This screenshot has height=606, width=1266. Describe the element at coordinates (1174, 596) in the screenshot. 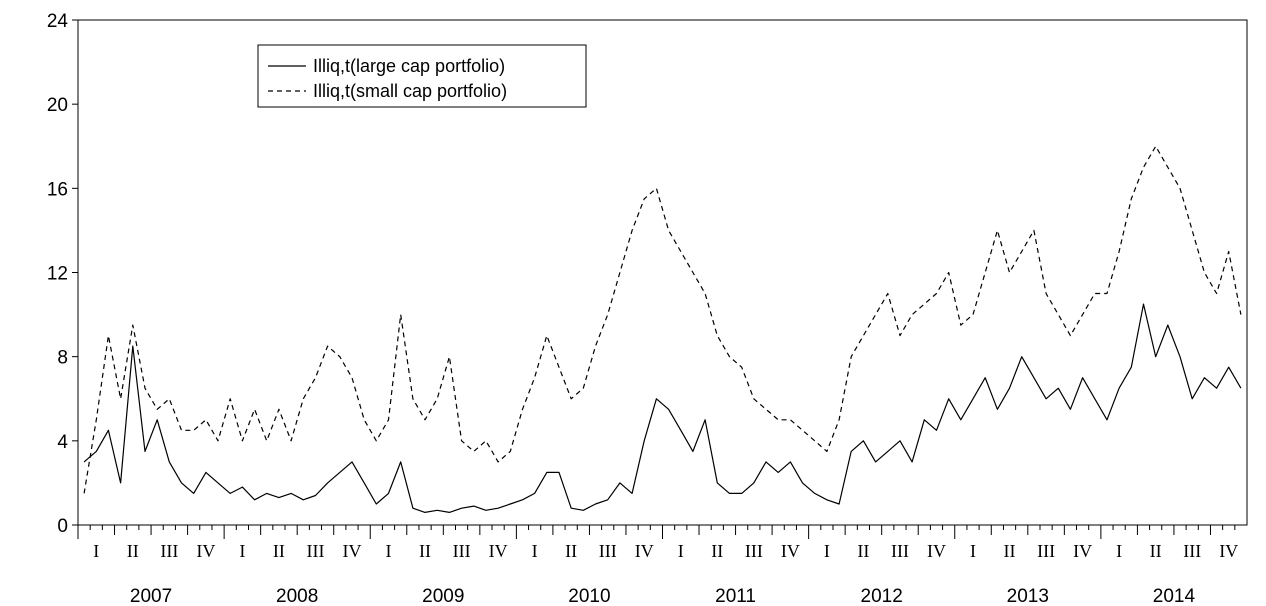

I see `year-label: 2014` at that location.